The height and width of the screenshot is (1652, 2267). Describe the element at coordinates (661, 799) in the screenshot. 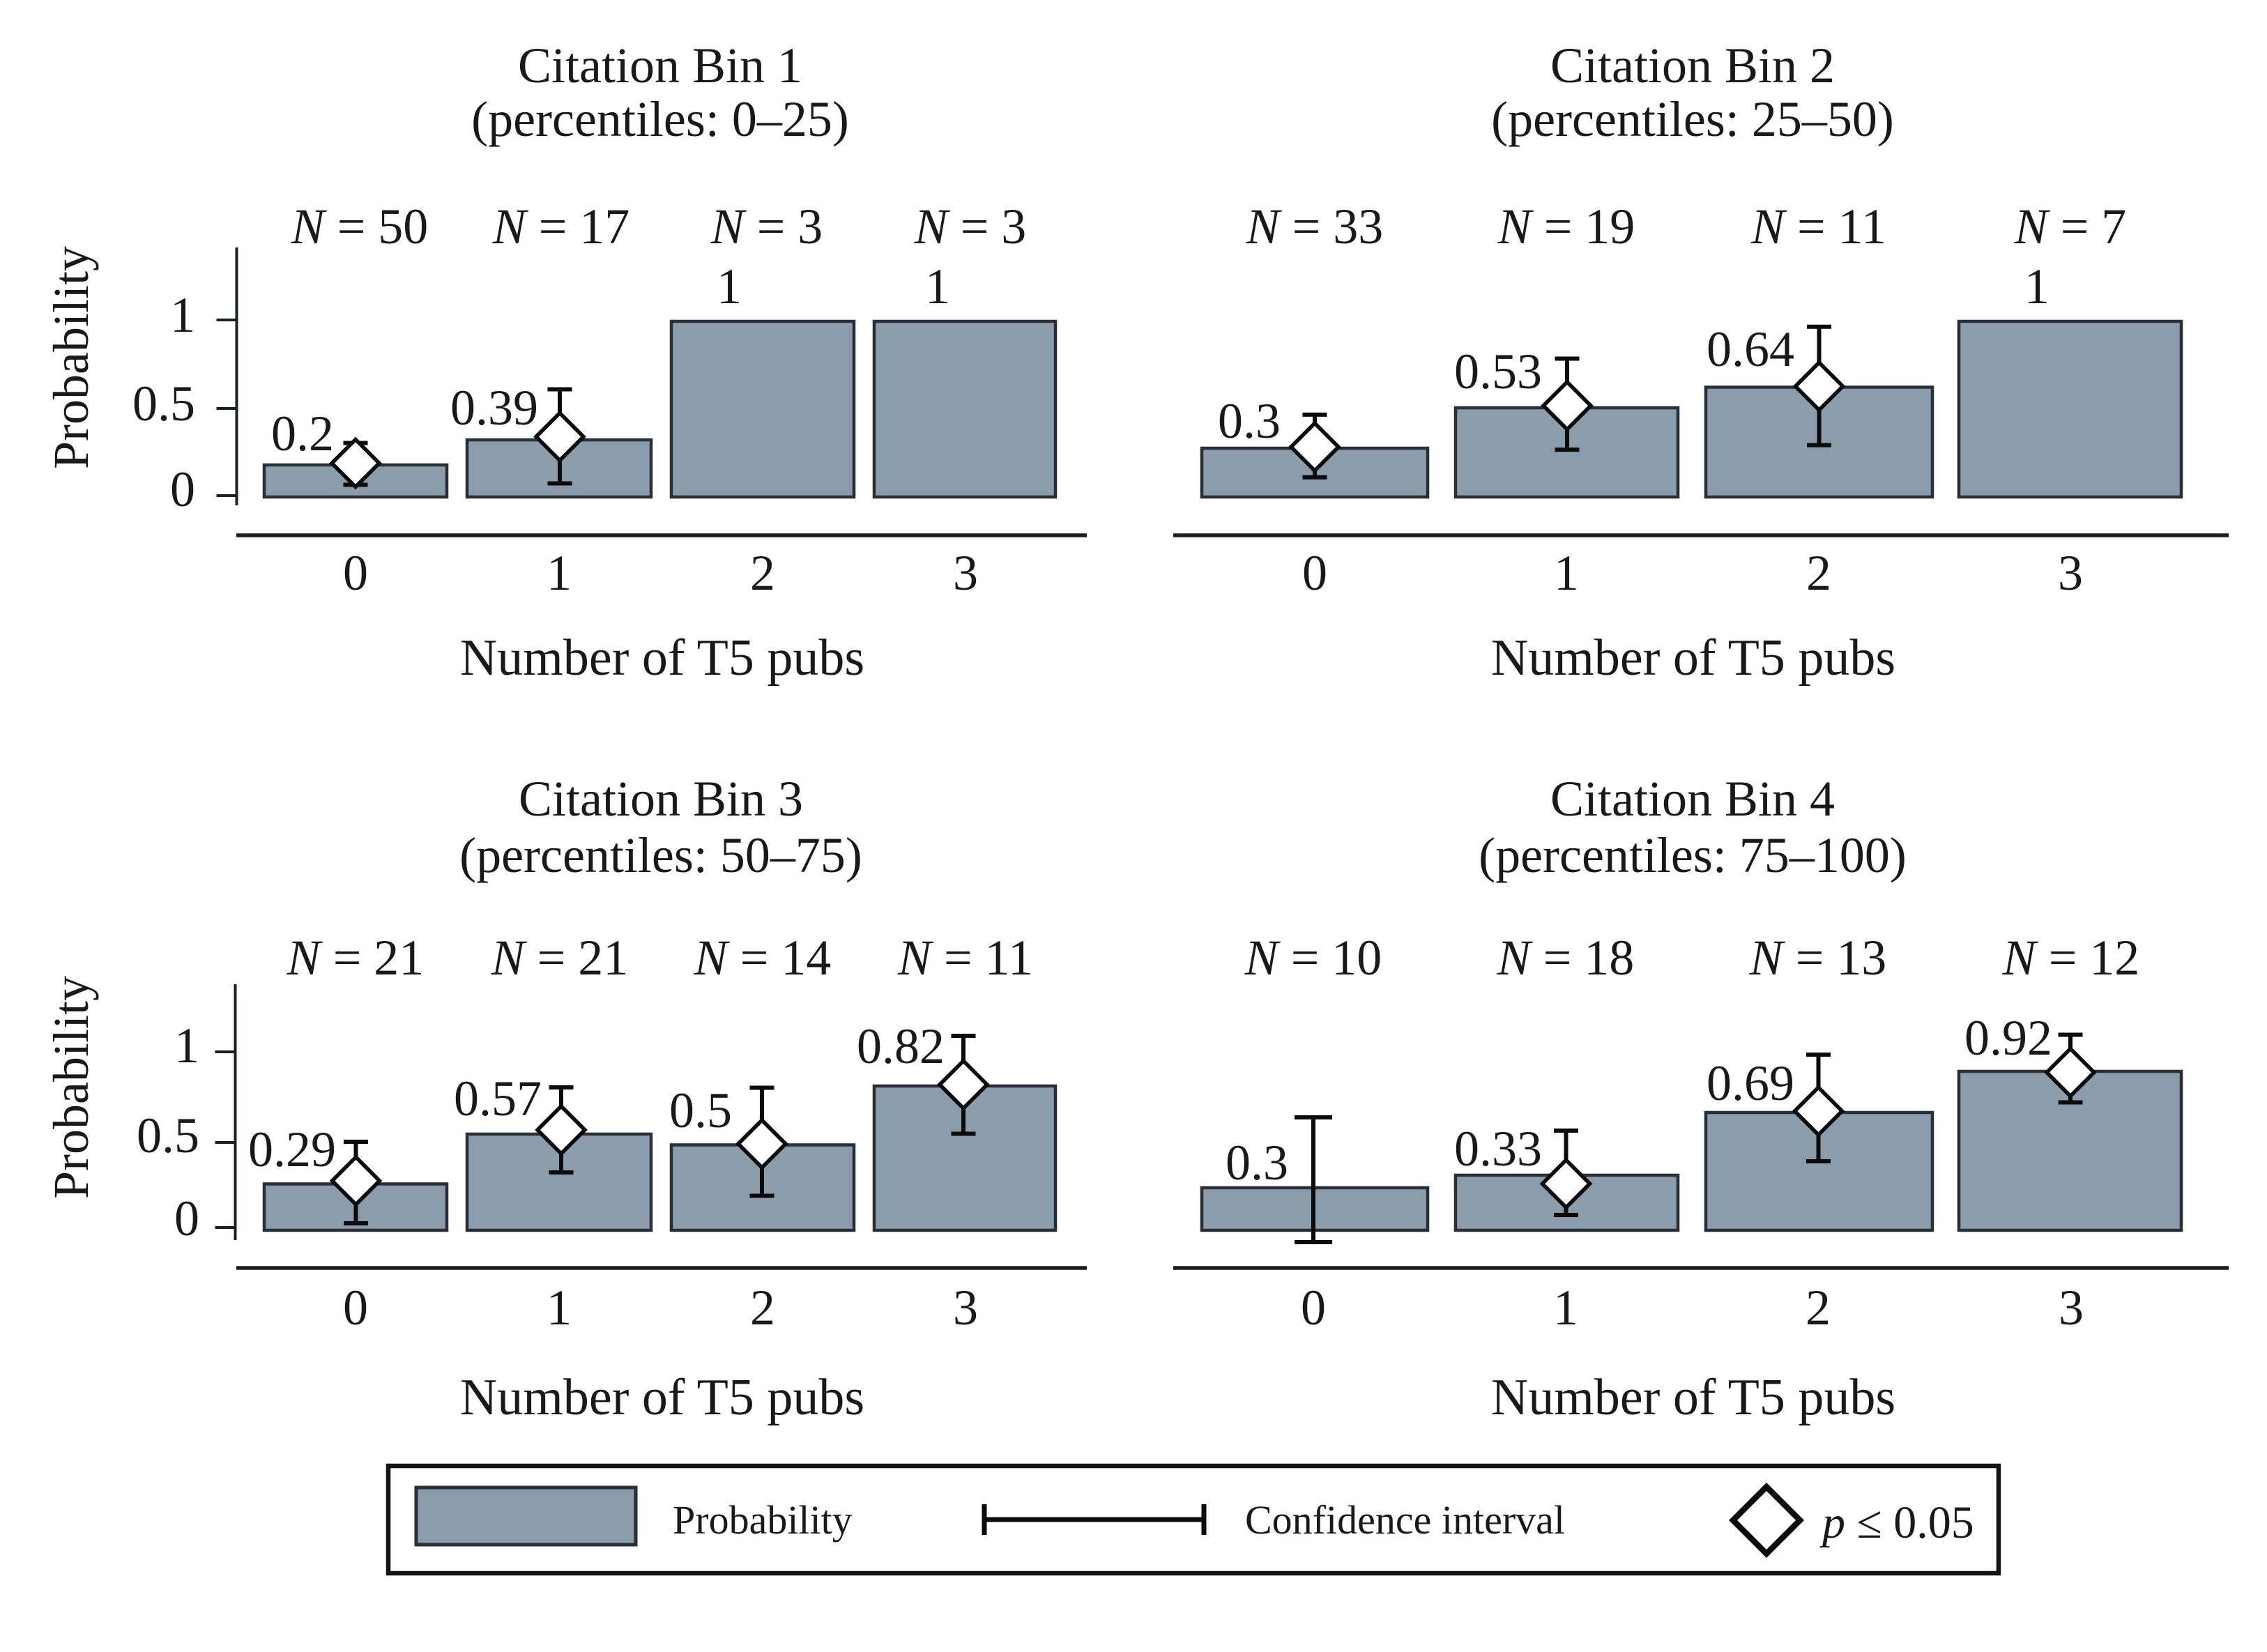

I see `svg-text: Citation Bin 3` at that location.